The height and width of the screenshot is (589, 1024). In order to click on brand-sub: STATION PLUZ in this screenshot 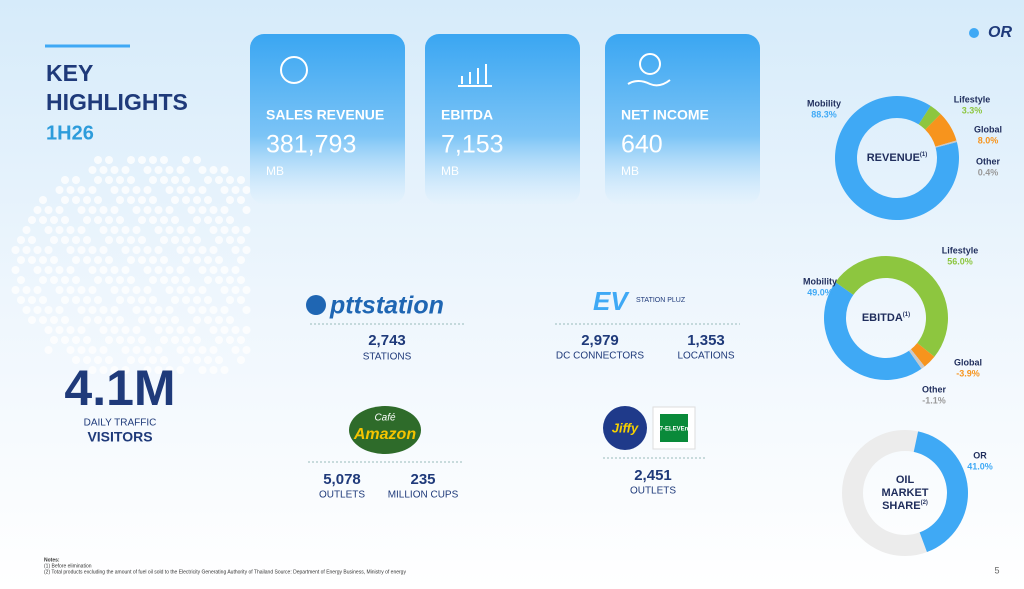, I will do `click(661, 300)`.